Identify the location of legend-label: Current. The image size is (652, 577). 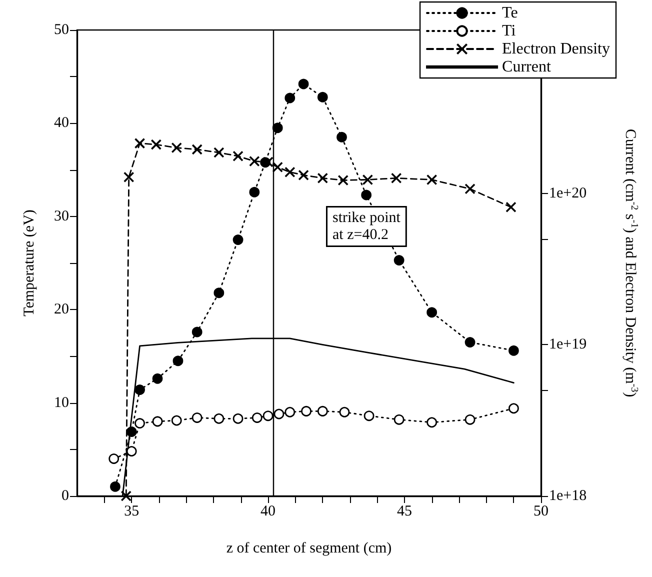
(527, 67).